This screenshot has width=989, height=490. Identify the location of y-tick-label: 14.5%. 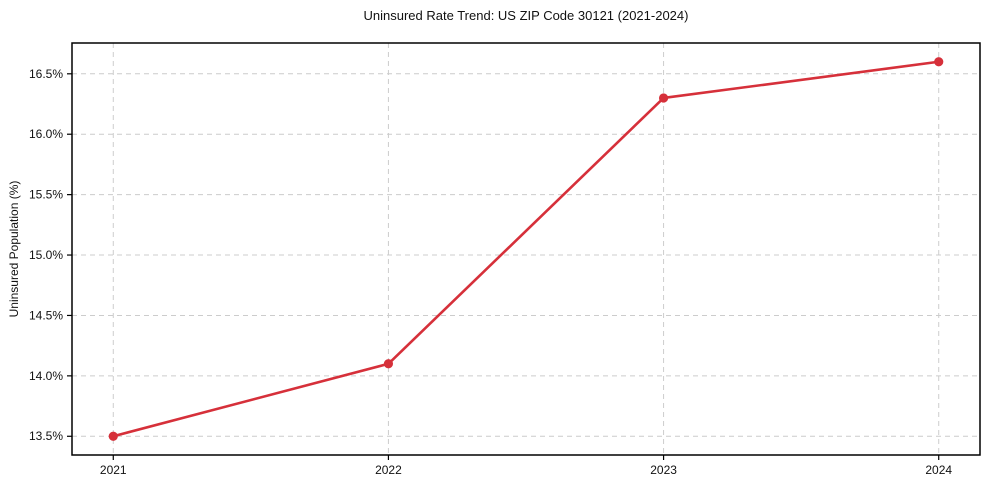
(46, 315).